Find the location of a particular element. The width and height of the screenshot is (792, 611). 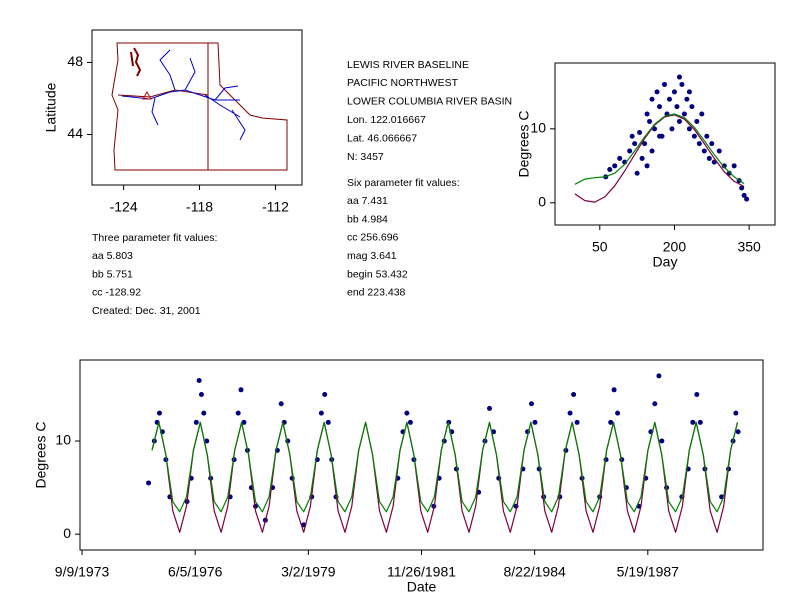

info-line: LOWER COLUMBIA RIVER BASIN is located at coordinates (429, 102).